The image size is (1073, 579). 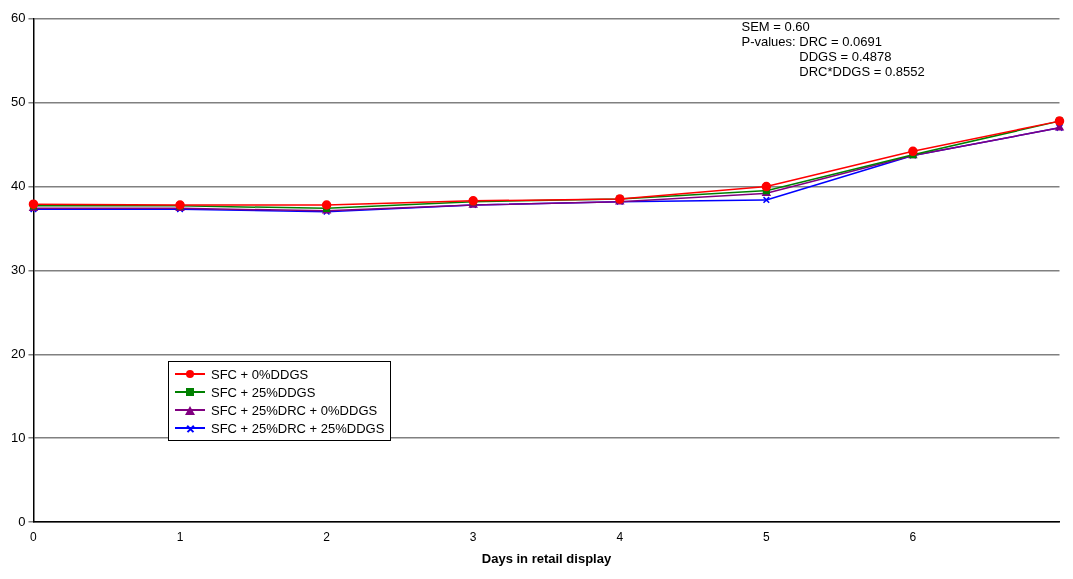 What do you see at coordinates (298, 428) in the screenshot?
I see `legend-label: SFC + 25%DRC + 25%DDGS` at bounding box center [298, 428].